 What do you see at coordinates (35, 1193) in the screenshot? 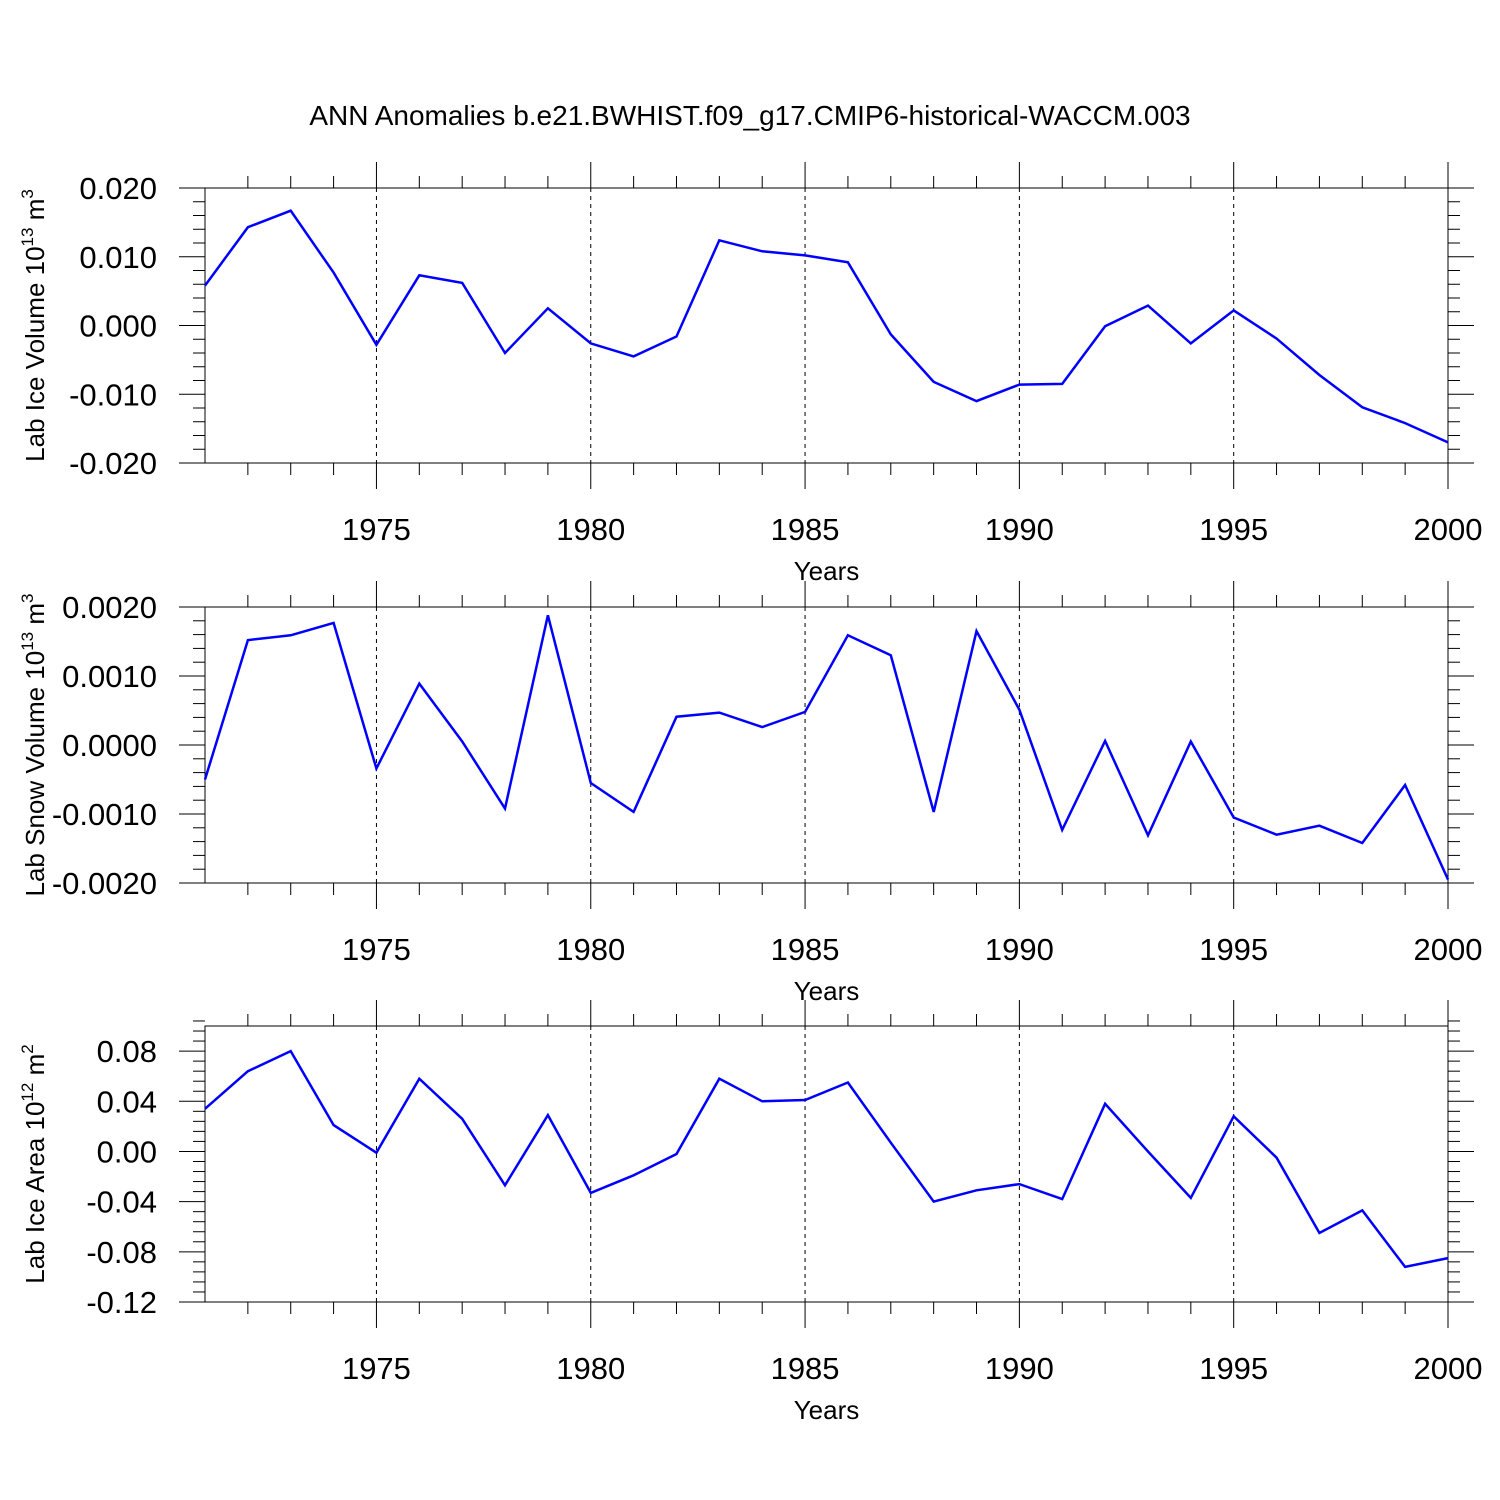
I see `y-axis-title-part: Lab Ice Area 10` at bounding box center [35, 1193].